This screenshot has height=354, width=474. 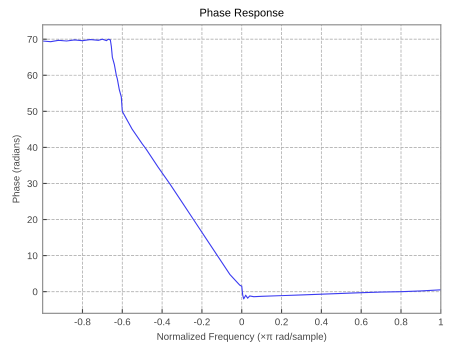 I want to click on y-tick-label: 40, so click(x=32, y=148).